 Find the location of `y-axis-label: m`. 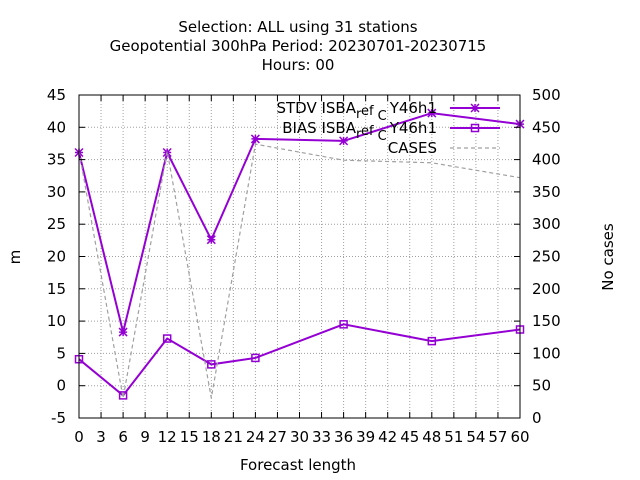

y-axis-label: m is located at coordinates (15, 257).